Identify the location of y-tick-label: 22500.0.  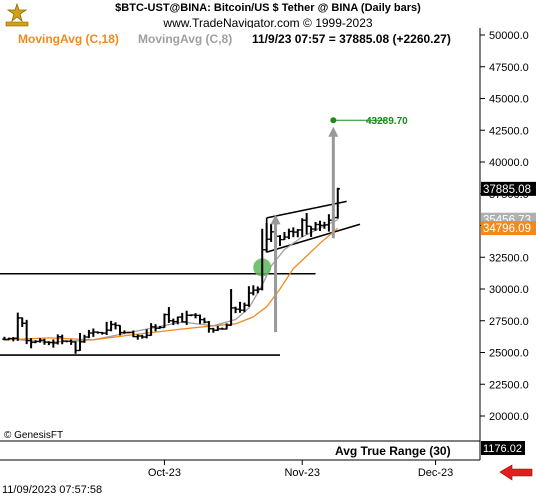
(509, 385).